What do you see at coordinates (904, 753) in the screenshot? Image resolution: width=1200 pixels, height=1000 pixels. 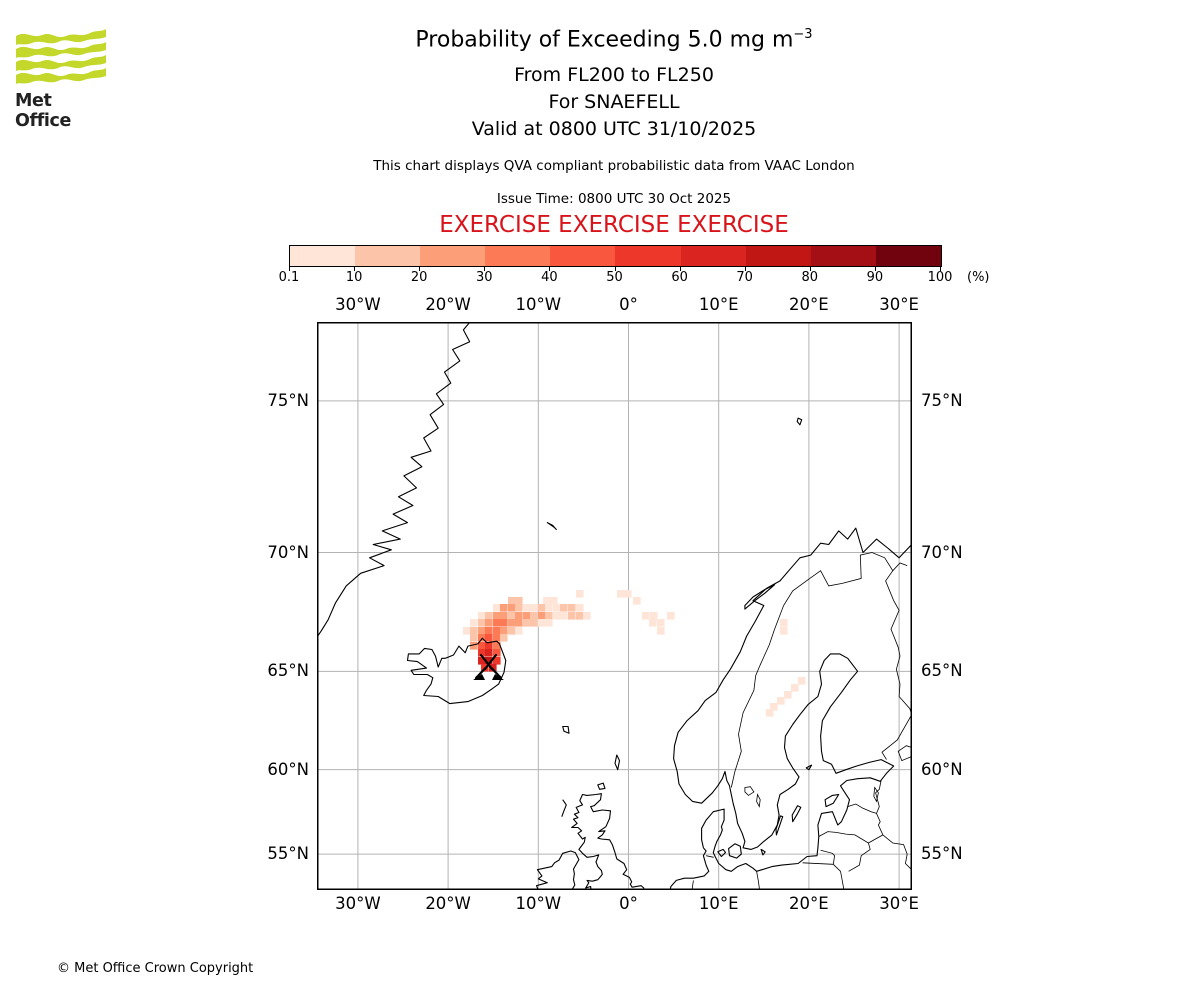 I see `lake-ladoga` at bounding box center [904, 753].